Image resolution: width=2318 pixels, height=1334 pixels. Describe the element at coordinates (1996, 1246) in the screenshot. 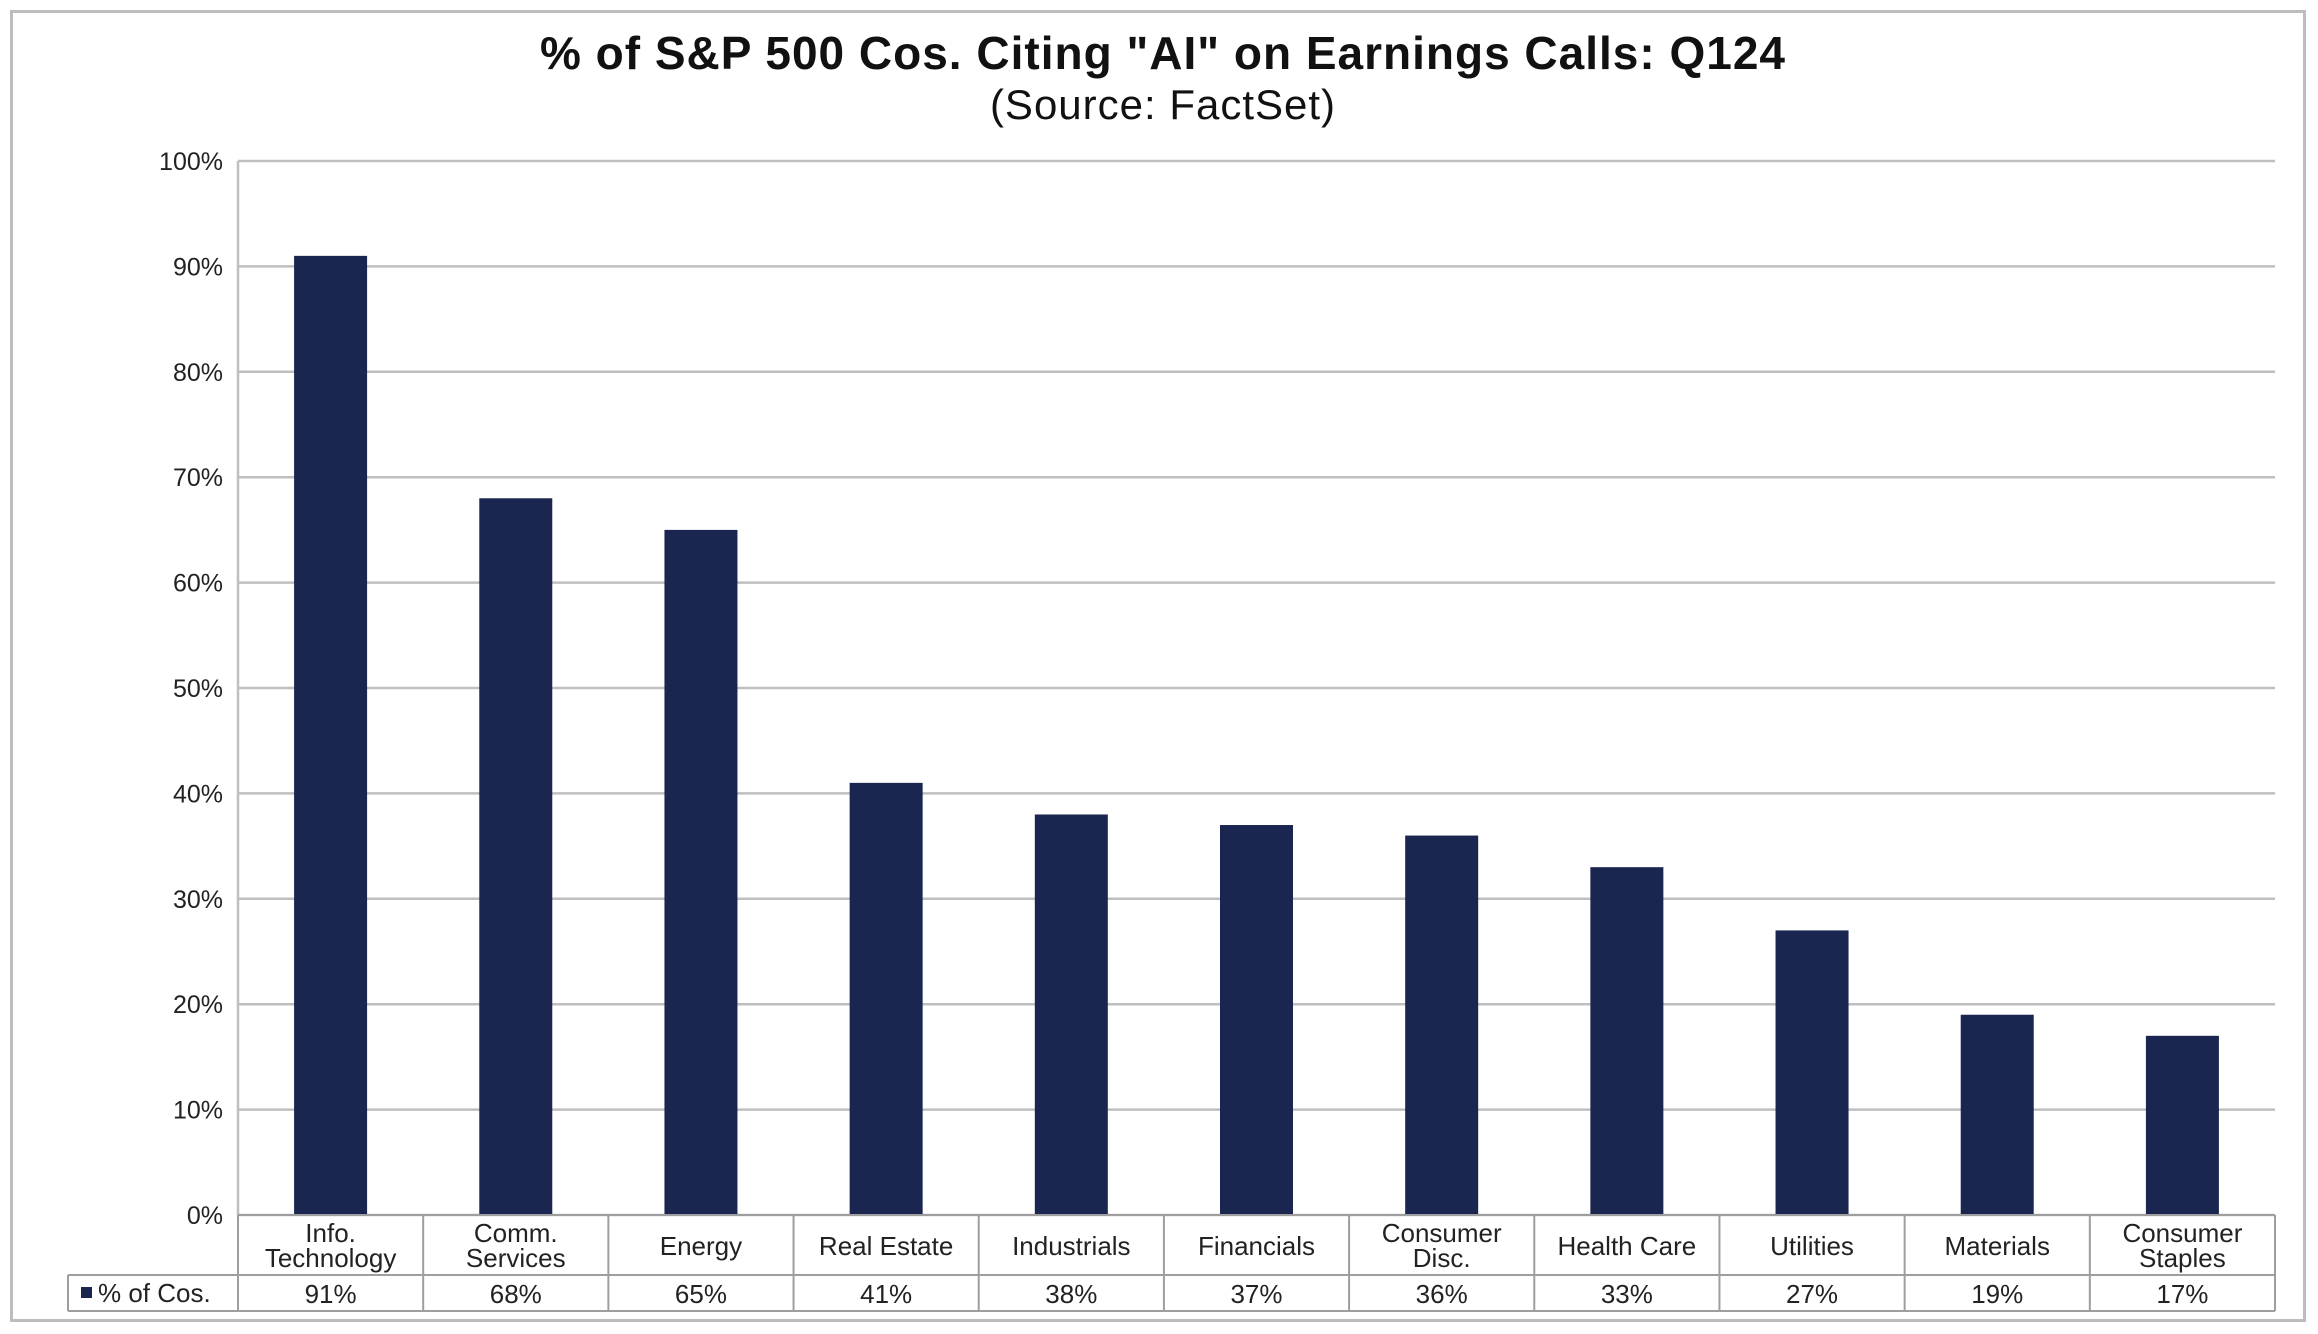

I see `category-label: Materials` at that location.